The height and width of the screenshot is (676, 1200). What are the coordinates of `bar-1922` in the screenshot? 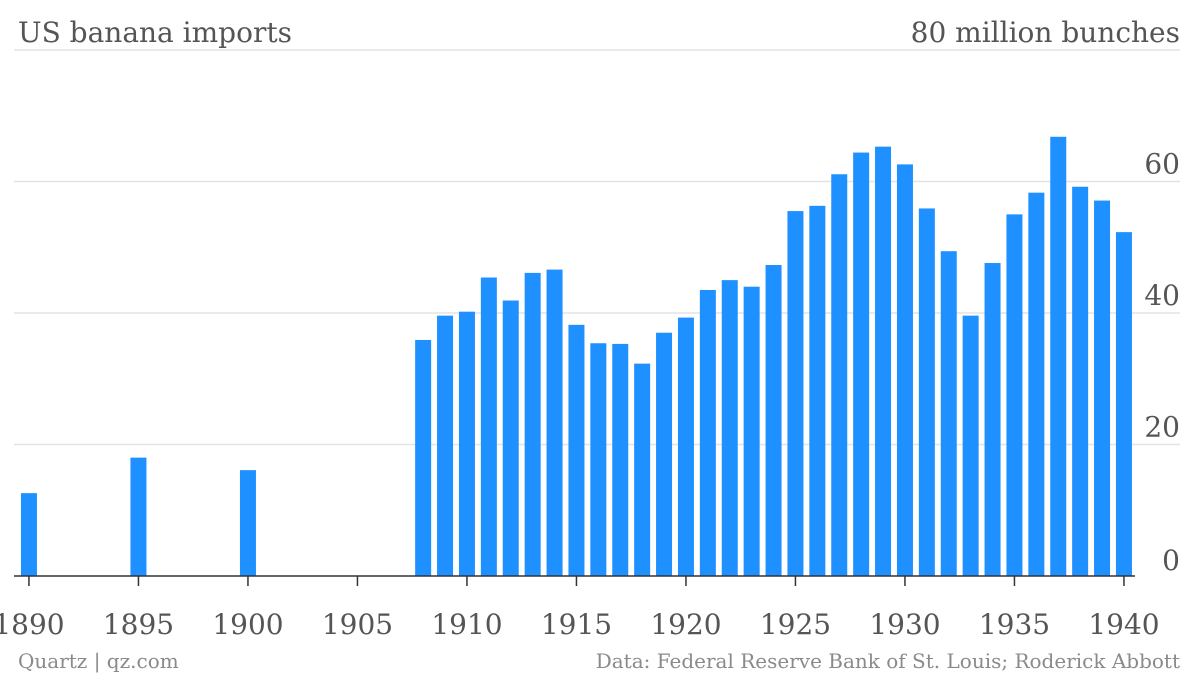 It's located at (729, 428).